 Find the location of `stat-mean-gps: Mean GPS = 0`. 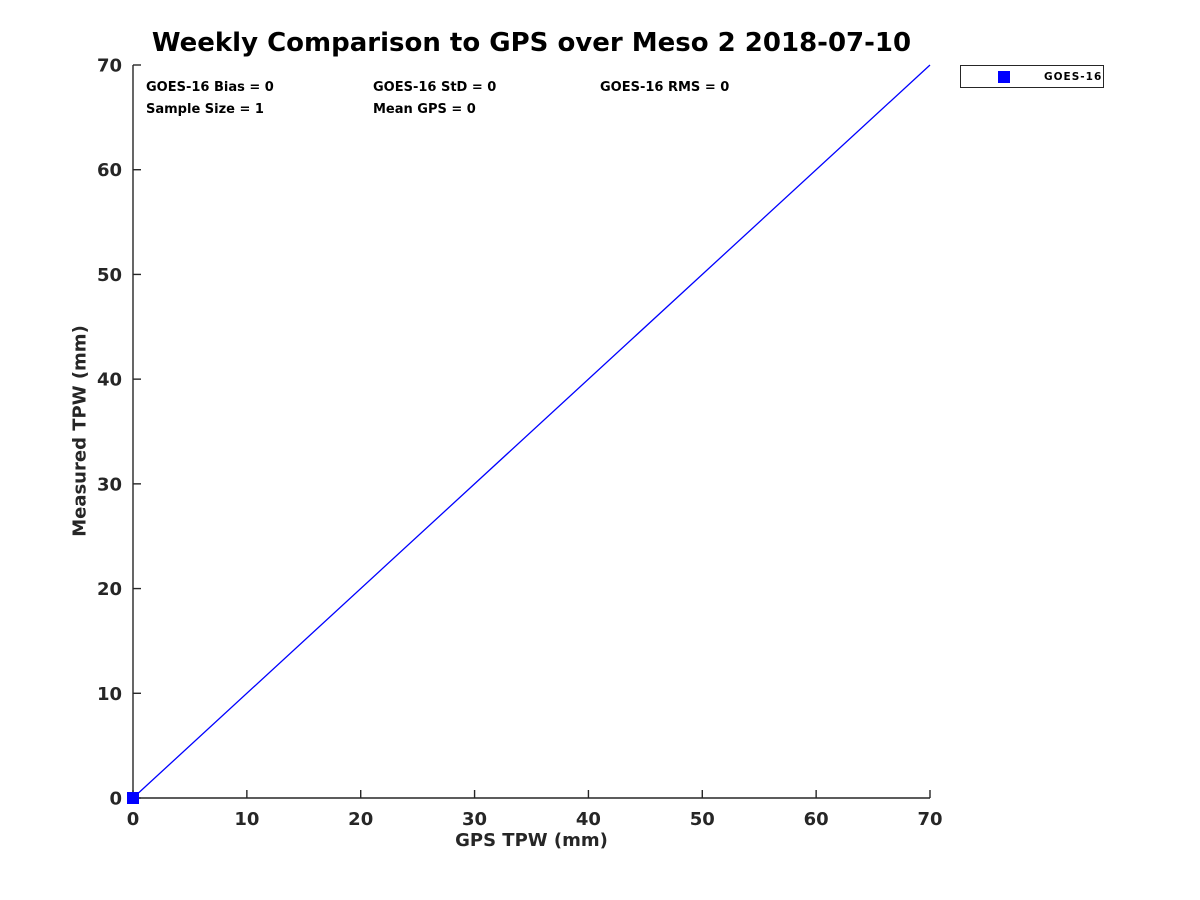

stat-mean-gps: Mean GPS = 0 is located at coordinates (424, 109).